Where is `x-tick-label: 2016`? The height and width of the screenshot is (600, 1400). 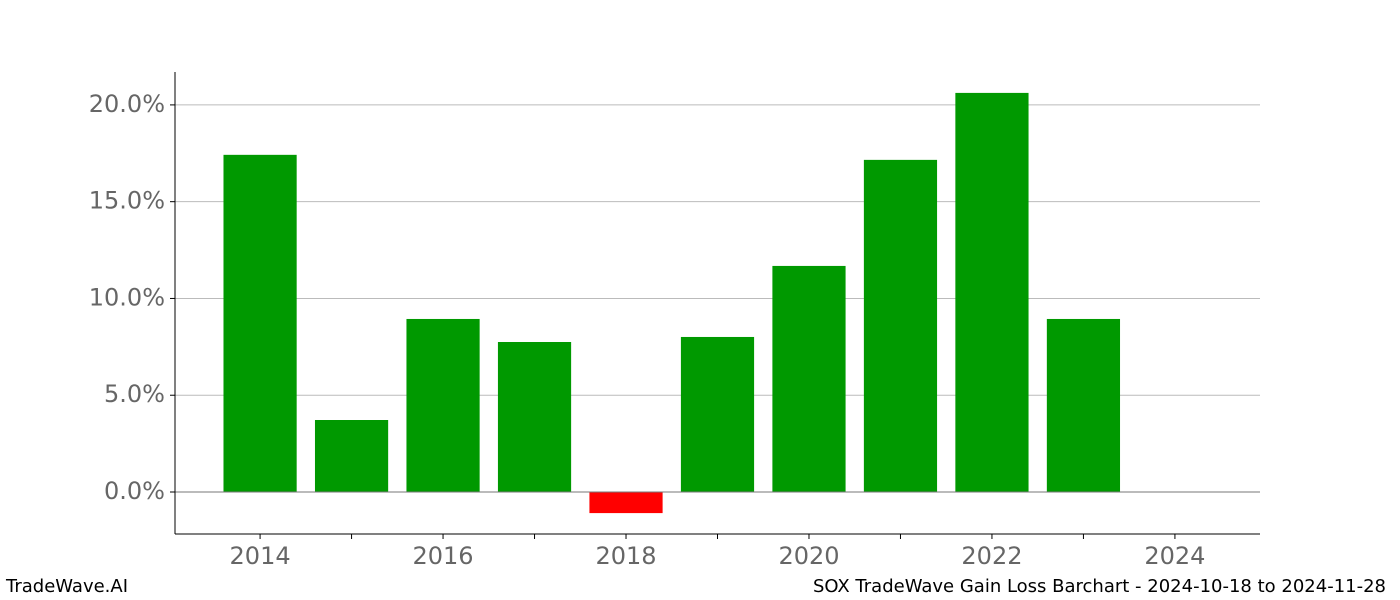 x-tick-label: 2016 is located at coordinates (443, 556).